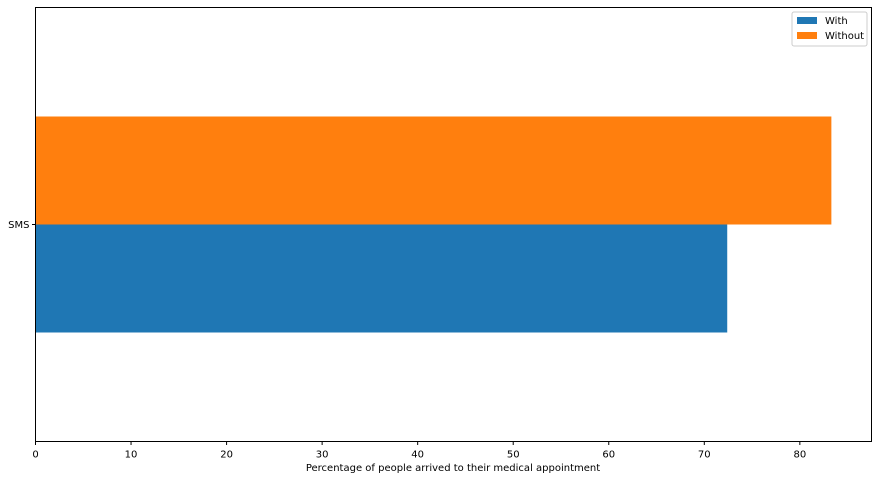 Image resolution: width=879 pixels, height=480 pixels. Describe the element at coordinates (844, 36) in the screenshot. I see `legend-label-without: Without` at that location.